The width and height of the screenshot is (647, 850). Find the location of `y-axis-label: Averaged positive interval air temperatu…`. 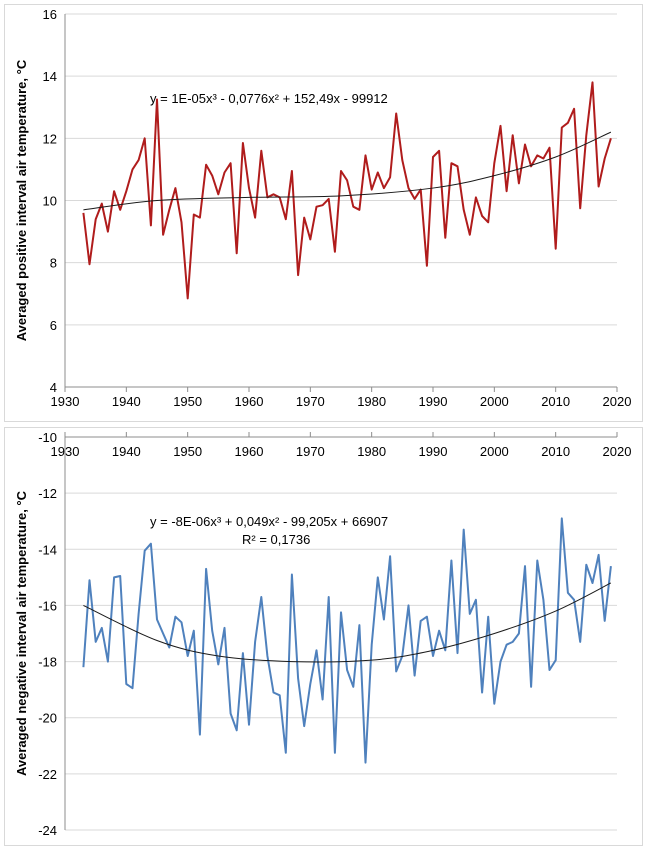

y-axis-label: Averaged positive interval air temperatu… is located at coordinates (21, 200).